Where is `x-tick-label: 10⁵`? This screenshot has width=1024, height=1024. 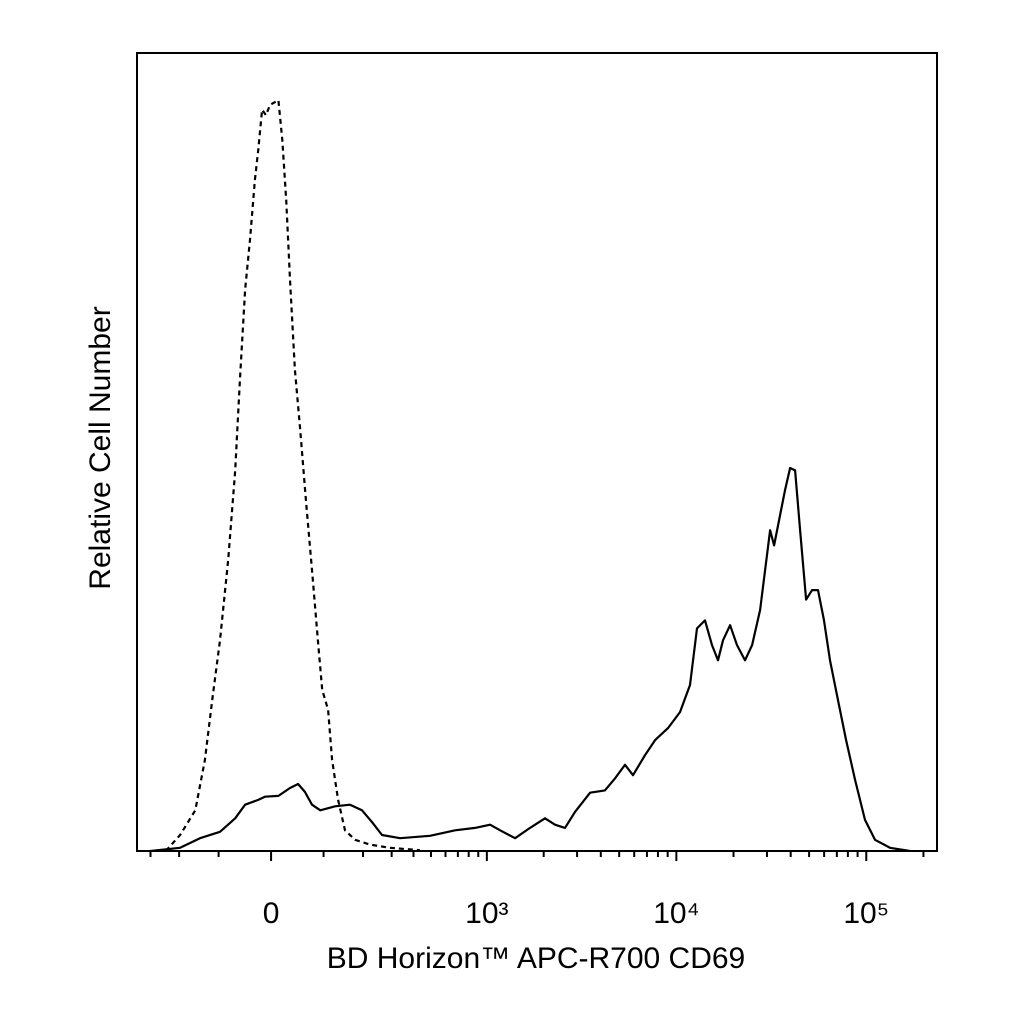
x-tick-label: 10⁵ is located at coordinates (866, 913).